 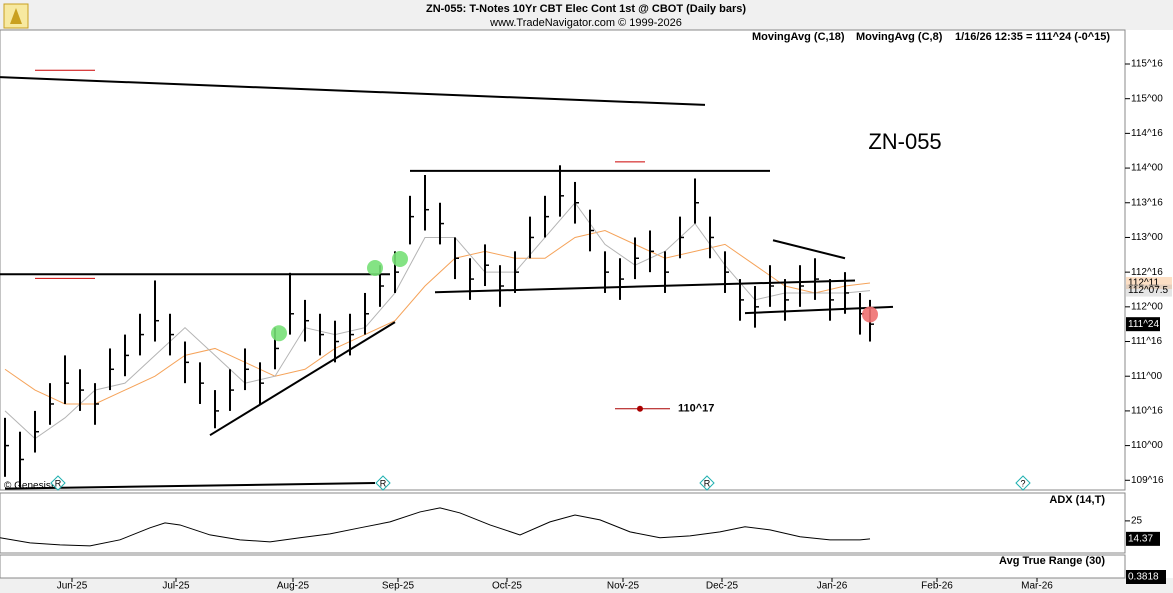 I want to click on legend-entry: MovingAvg (C,18), so click(x=798, y=37).